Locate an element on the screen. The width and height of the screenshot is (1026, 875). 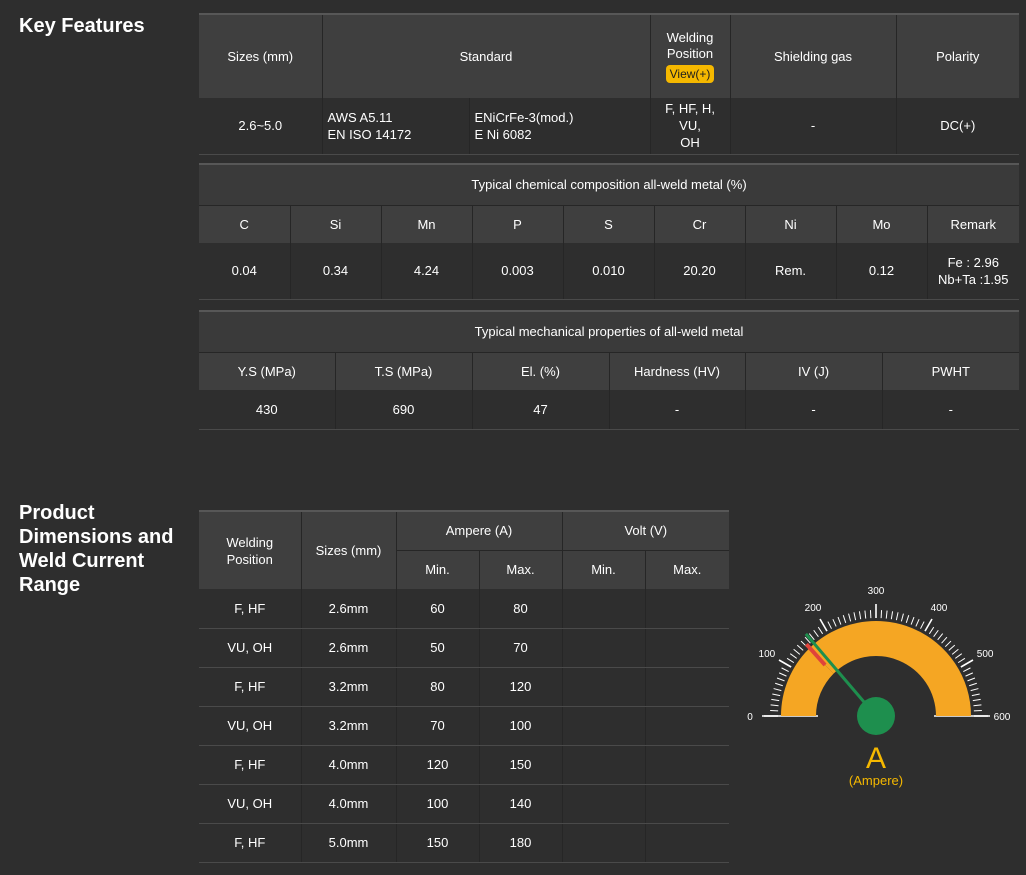
wc-amp-max: 150 is located at coordinates (521, 765).